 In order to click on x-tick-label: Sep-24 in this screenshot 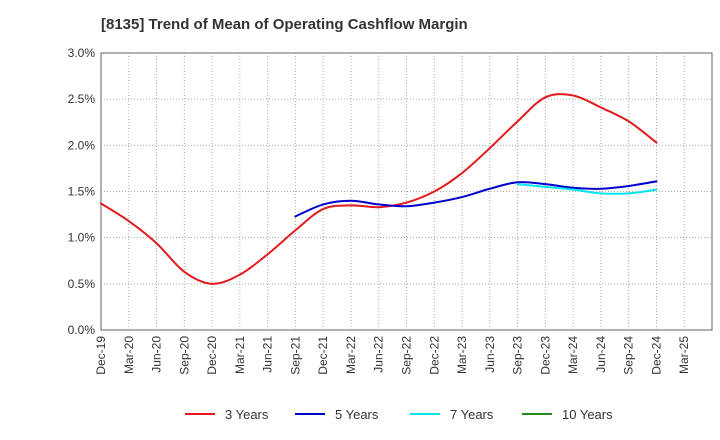, I will do `click(629, 355)`.